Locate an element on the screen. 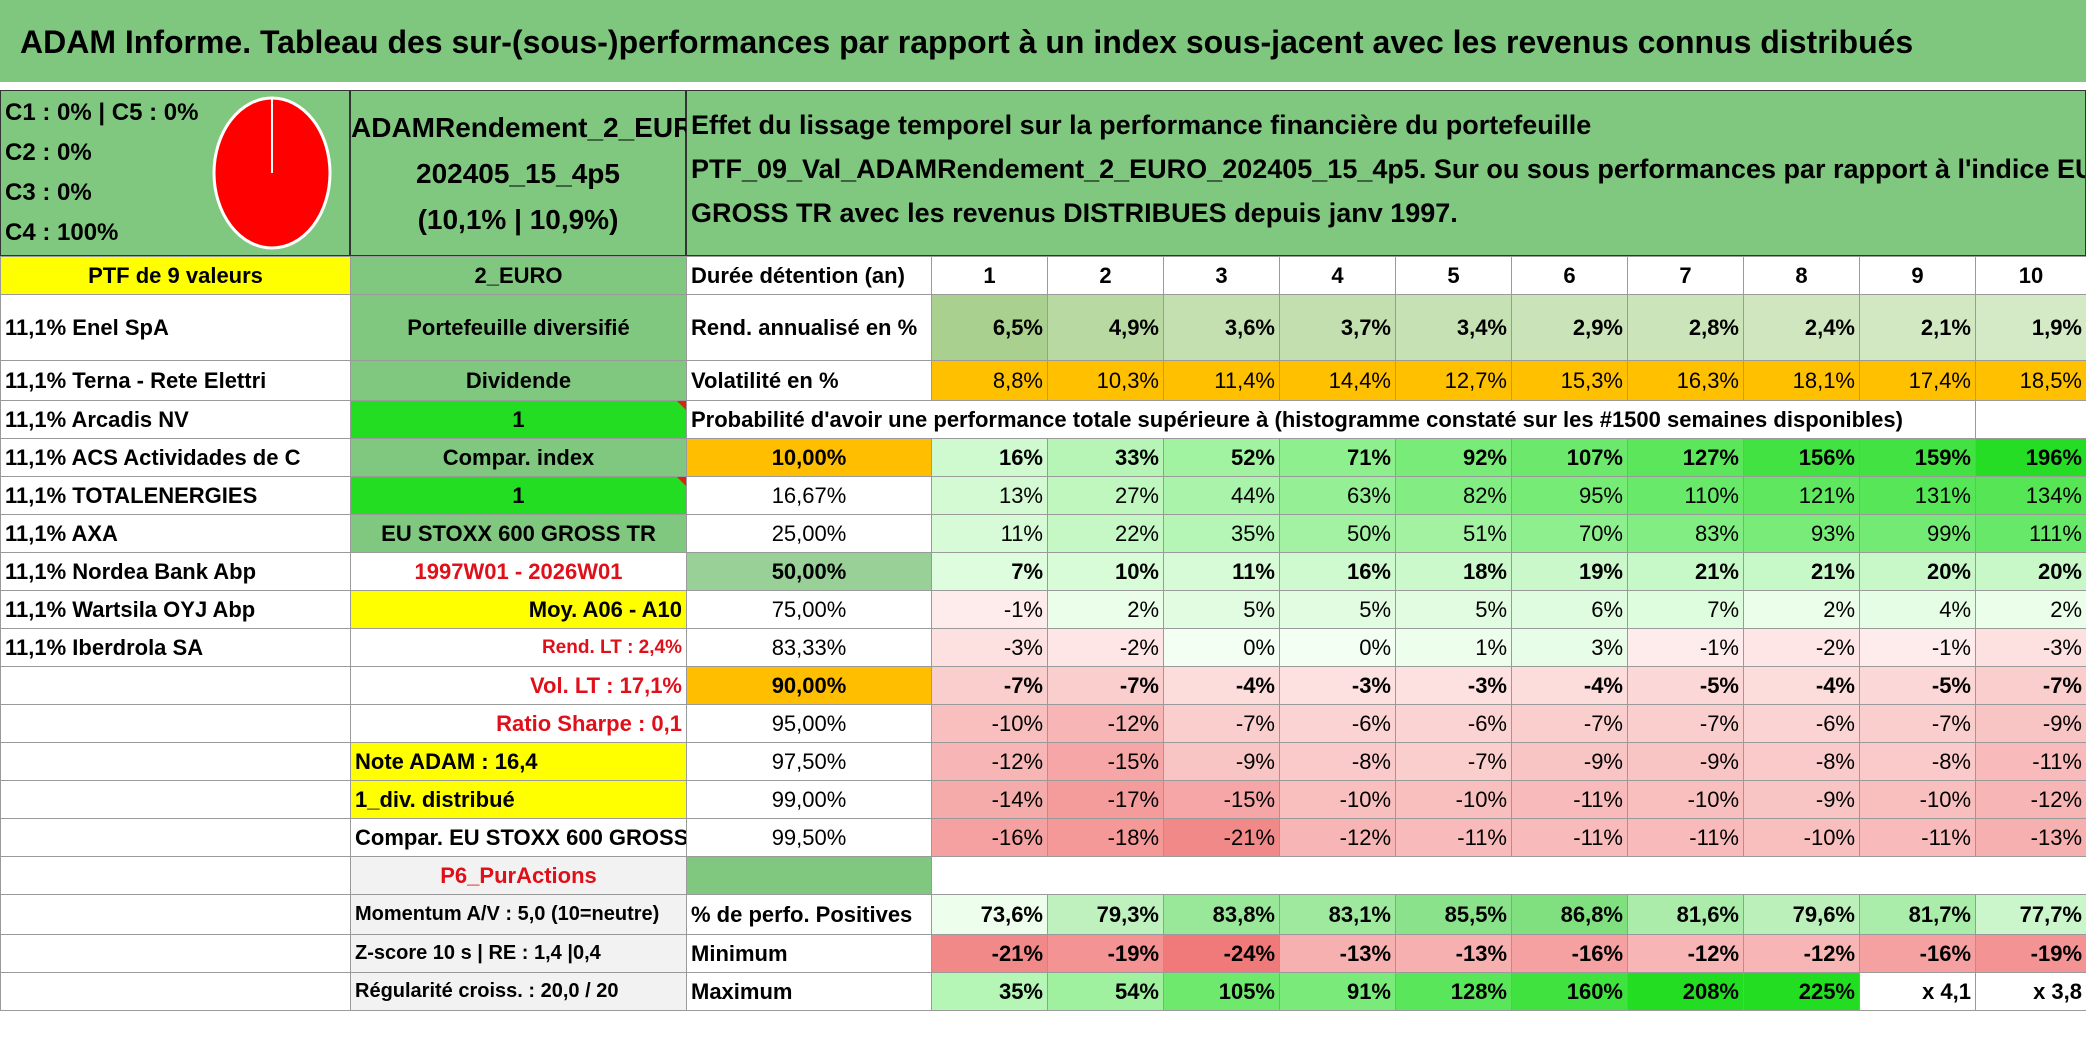 The height and width of the screenshot is (1044, 2086). quantile-value: -2% is located at coordinates (1105, 647).